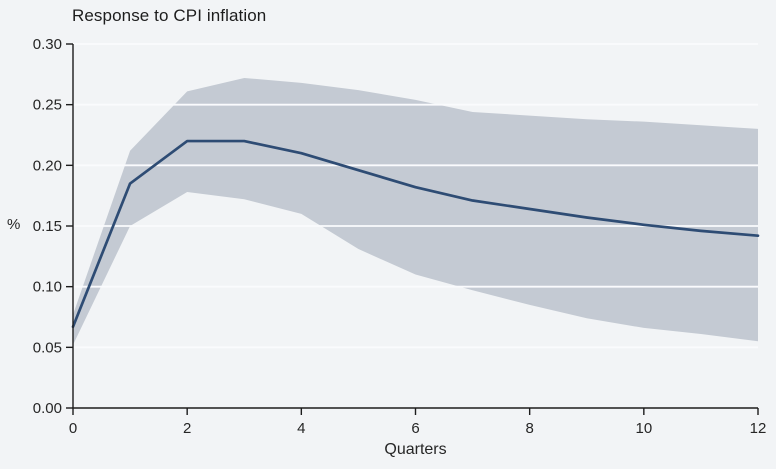 The width and height of the screenshot is (776, 469). What do you see at coordinates (14, 224) in the screenshot?
I see `y-axis-unit-label: %` at bounding box center [14, 224].